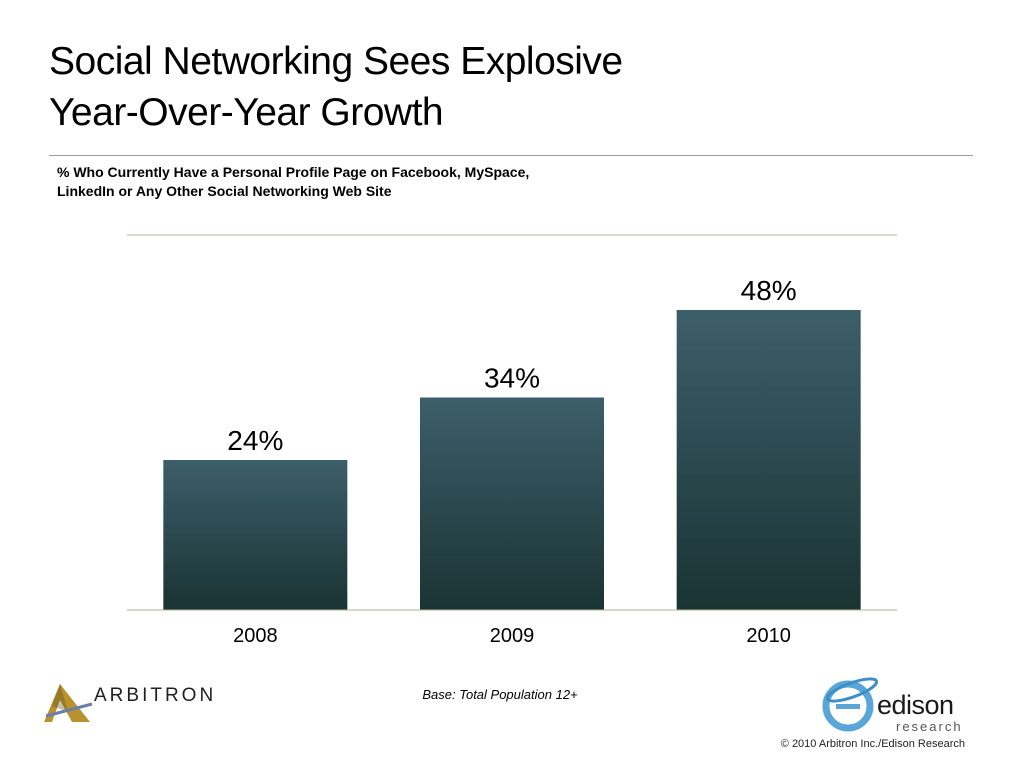 The height and width of the screenshot is (768, 1024). I want to click on data-label-2010: 48%, so click(769, 290).